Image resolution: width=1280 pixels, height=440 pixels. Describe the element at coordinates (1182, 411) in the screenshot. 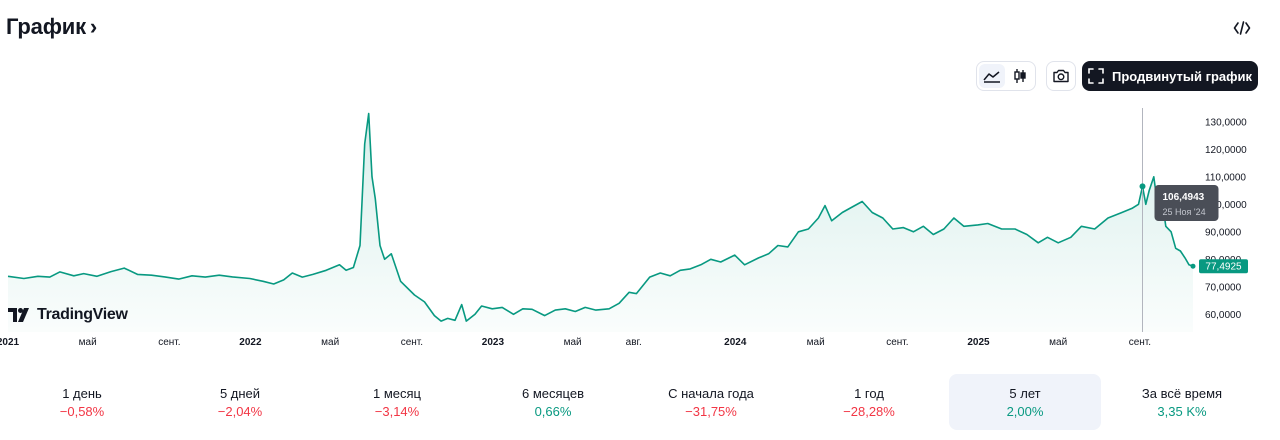

I see `period-change: 3,35 K%` at that location.